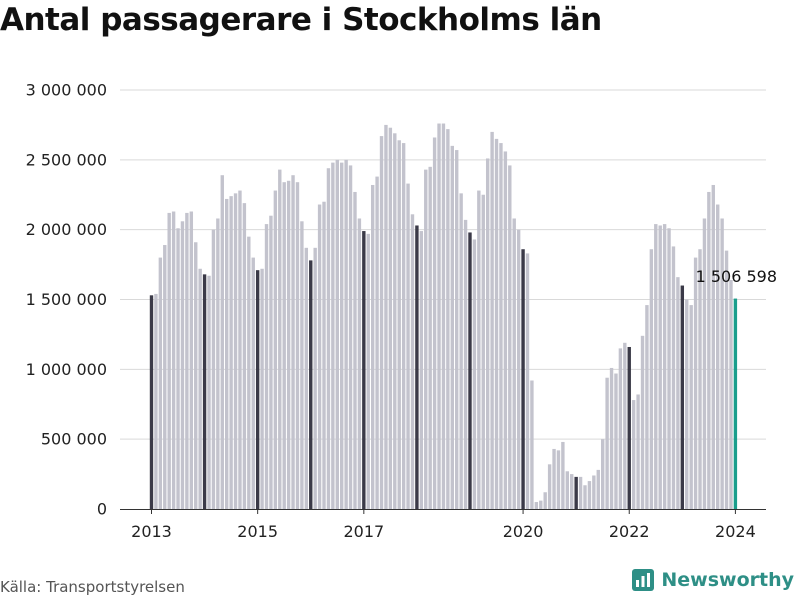 Image resolution: width=800 pixels, height=600 pixels. Describe the element at coordinates (66, 159) in the screenshot. I see `y-tick-label: 2 500 000` at that location.